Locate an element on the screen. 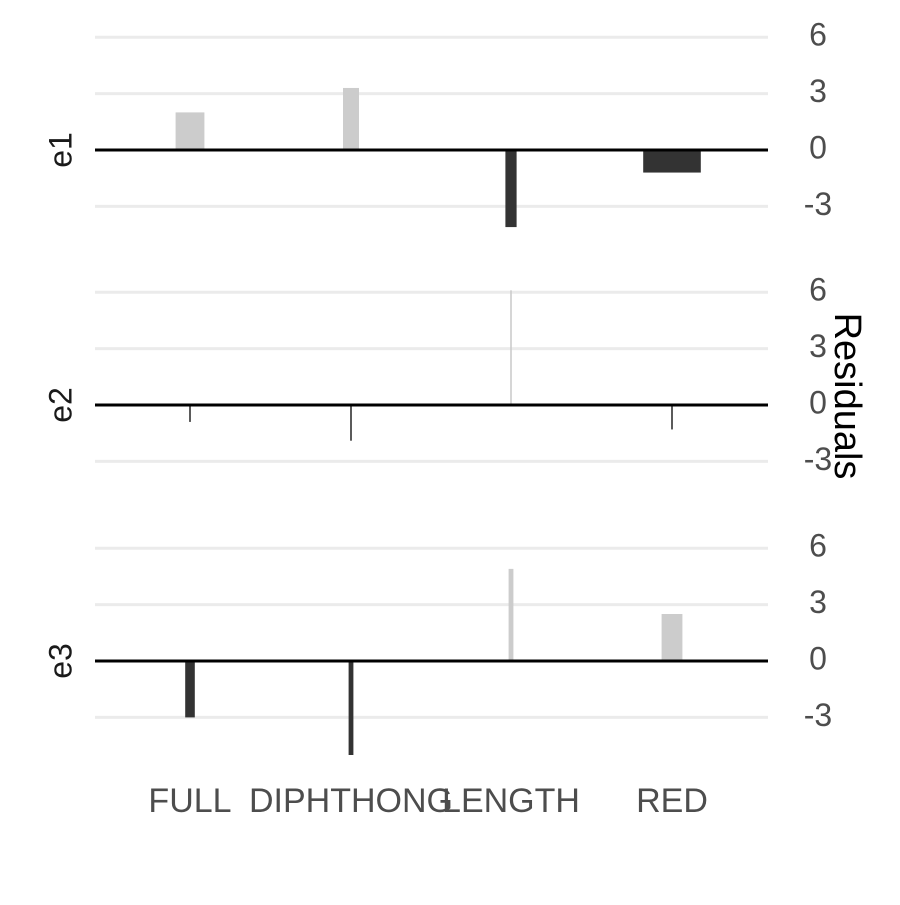 This screenshot has width=900, height=905. x-tick-label-diphthong: DIPHTHONG is located at coordinates (351, 801).